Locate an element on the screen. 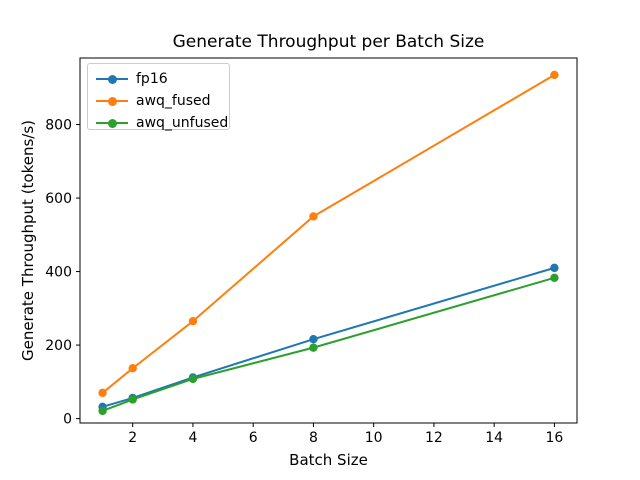  y-axis-label: Generate Throughput (tokens/s) is located at coordinates (28, 240).